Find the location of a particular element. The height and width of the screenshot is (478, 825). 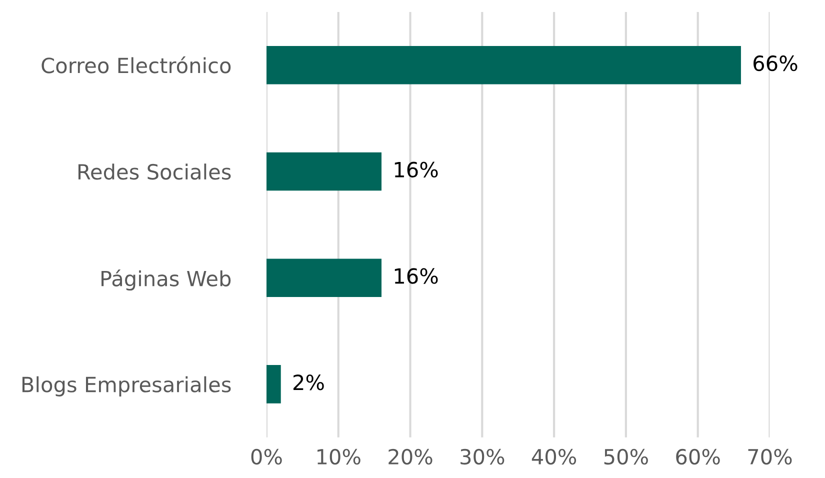

x-tick-label: 30% is located at coordinates (482, 456).